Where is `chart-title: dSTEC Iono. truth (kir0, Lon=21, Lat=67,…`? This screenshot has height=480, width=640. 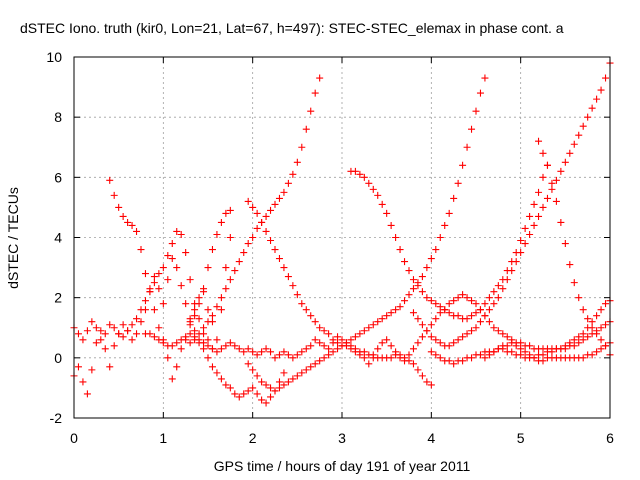 chart-title: dSTEC Iono. truth (kir0, Lon=21, Lat=67,… is located at coordinates (292, 28).